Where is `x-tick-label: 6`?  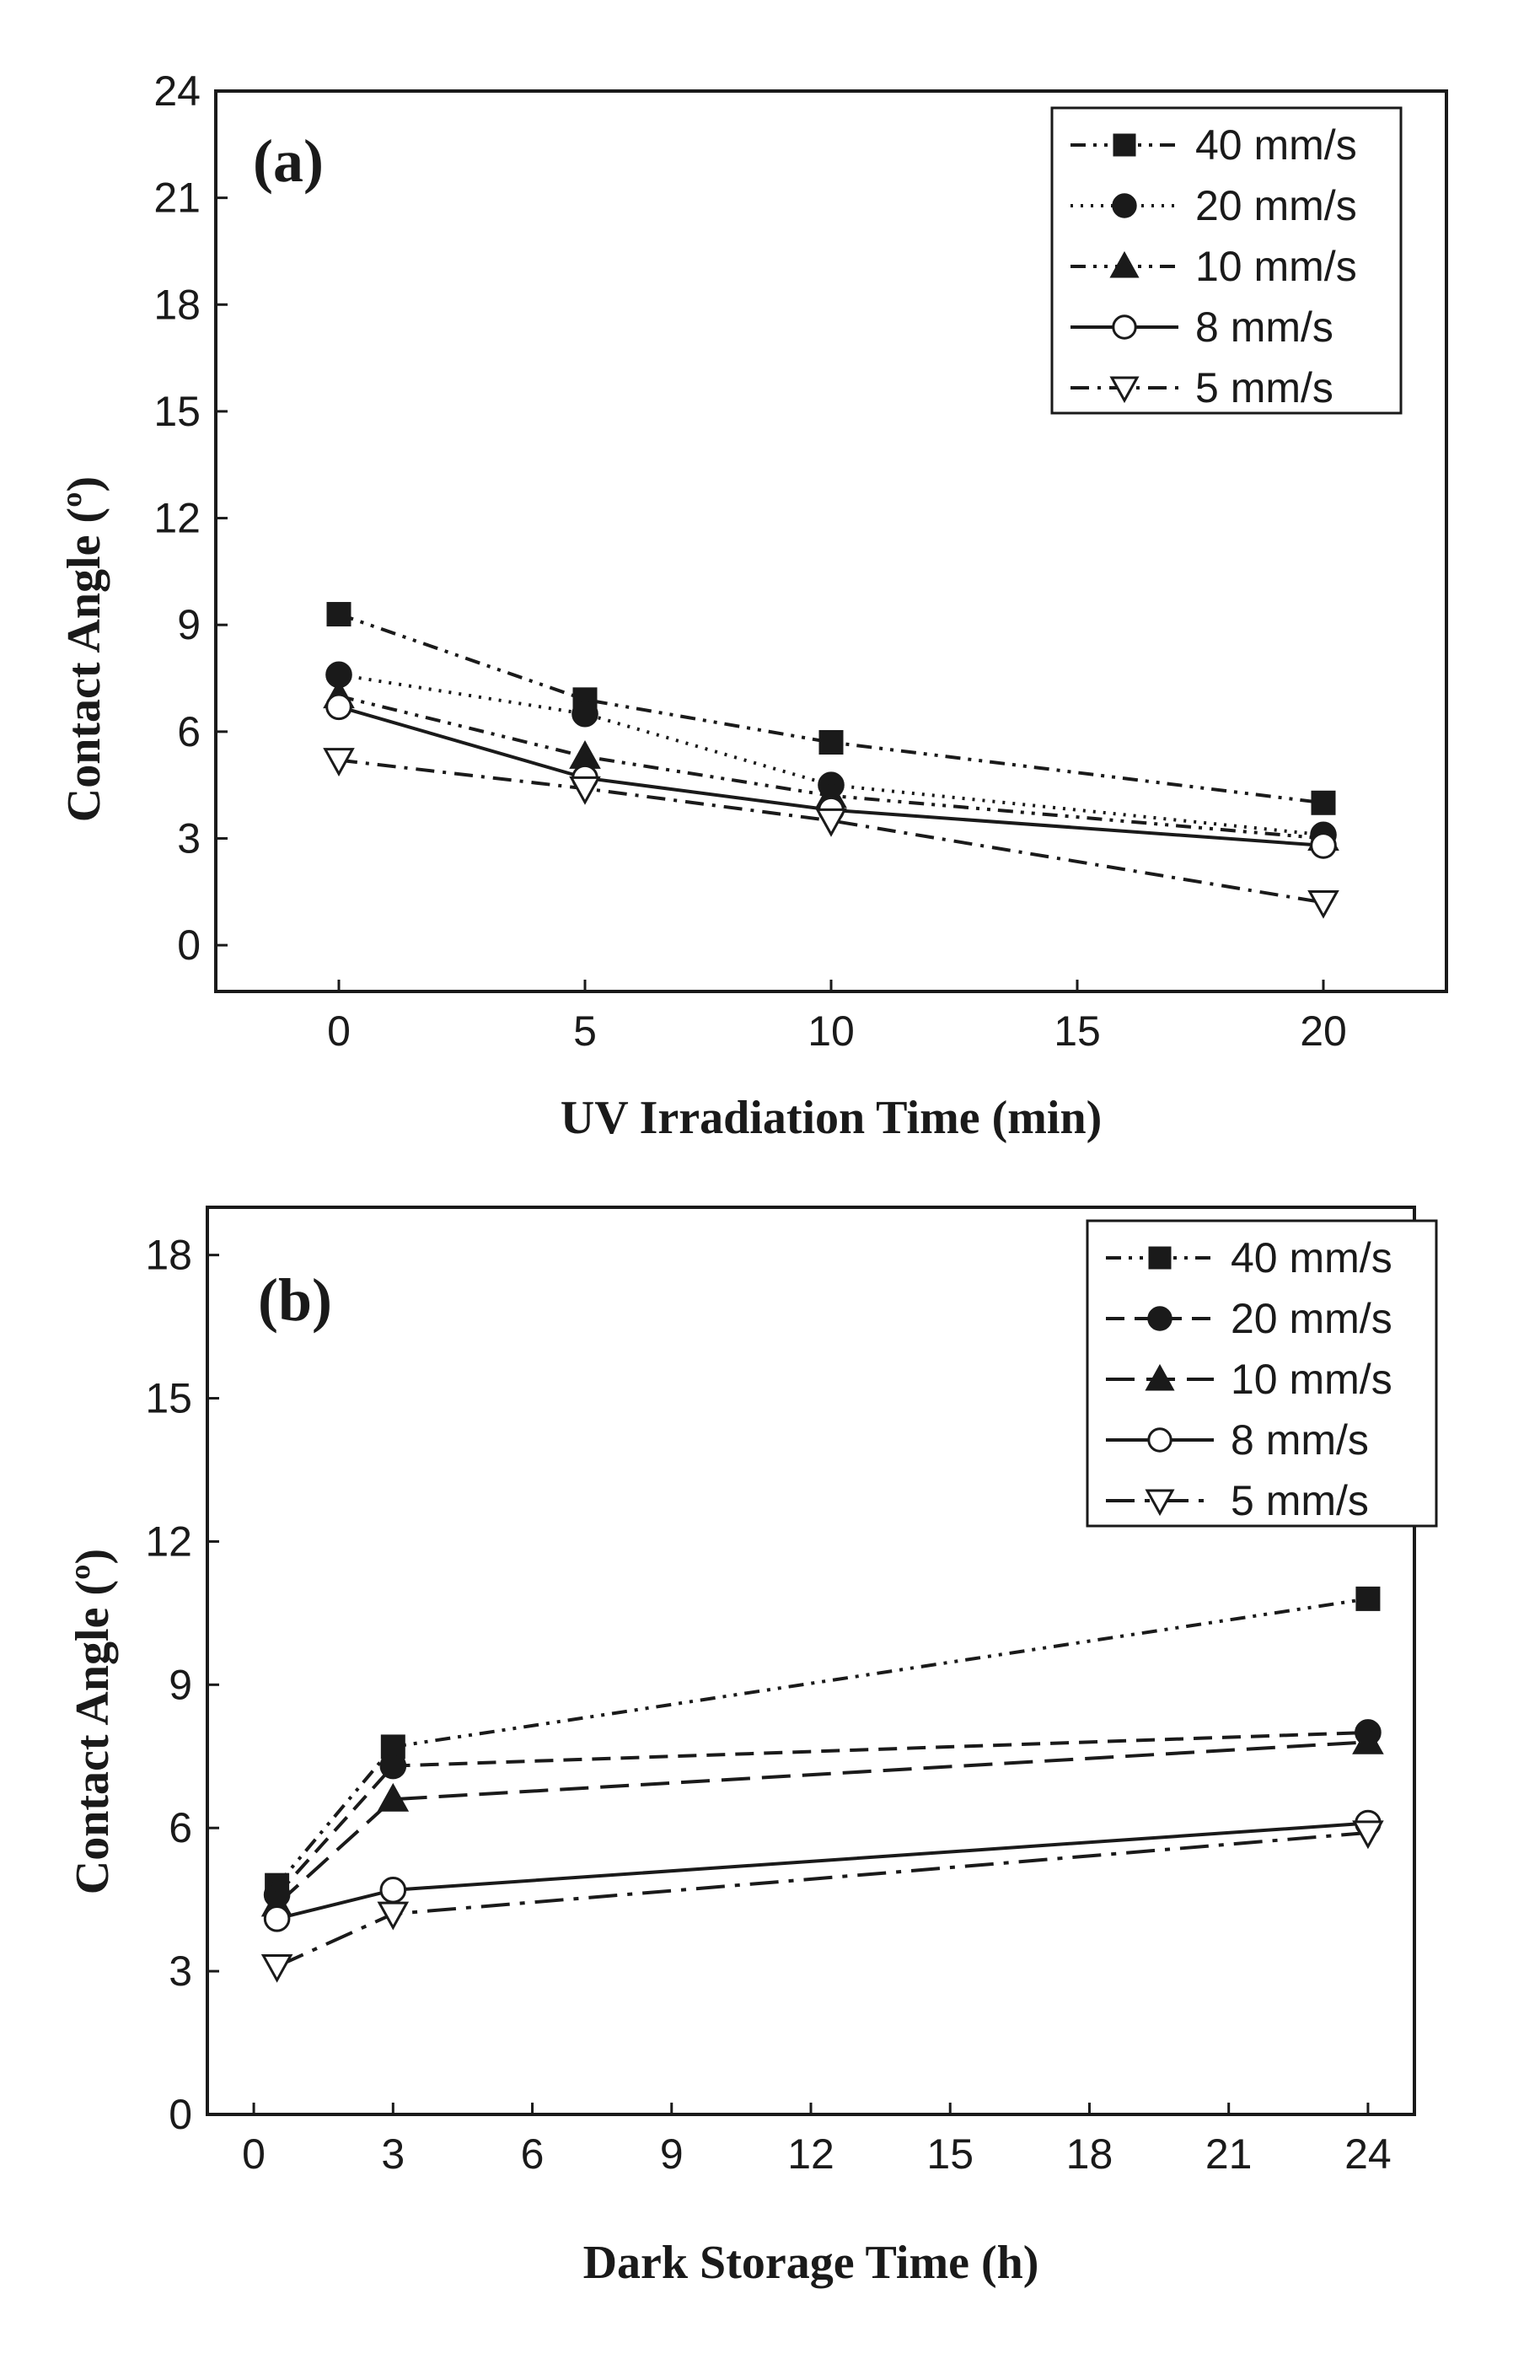 x-tick-label: 6 is located at coordinates (533, 2154).